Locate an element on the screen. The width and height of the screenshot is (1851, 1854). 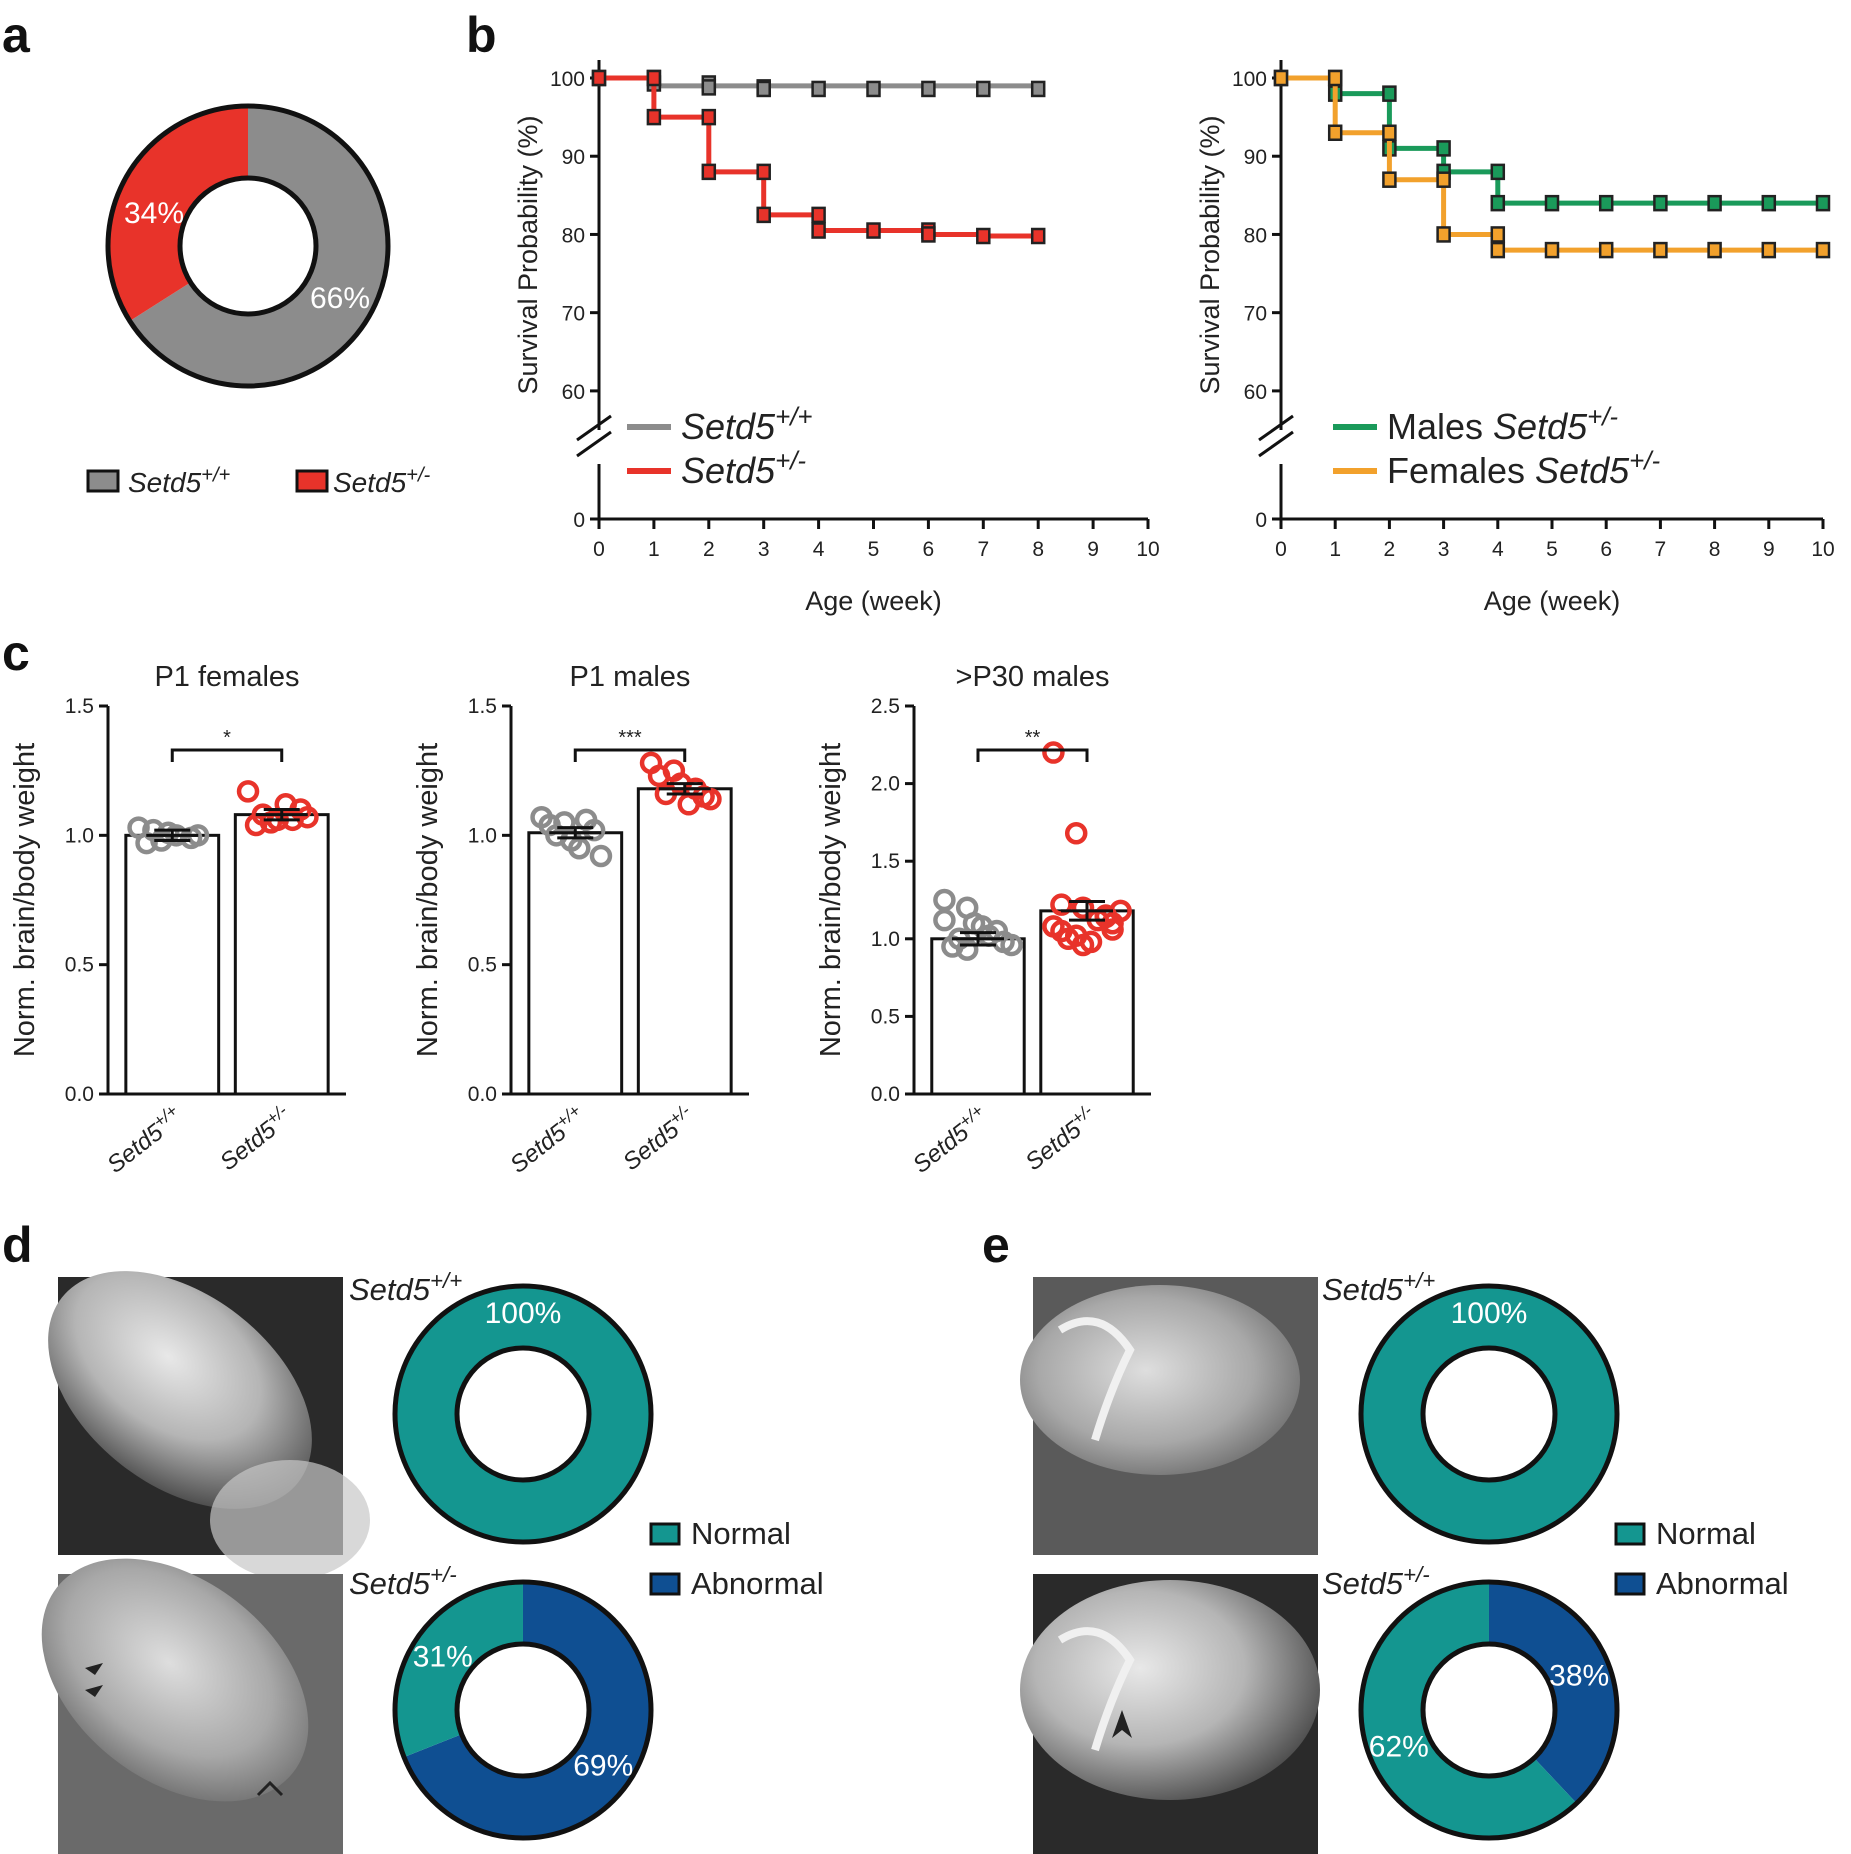
y-tick-label: 80 is located at coordinates (1255, 235).